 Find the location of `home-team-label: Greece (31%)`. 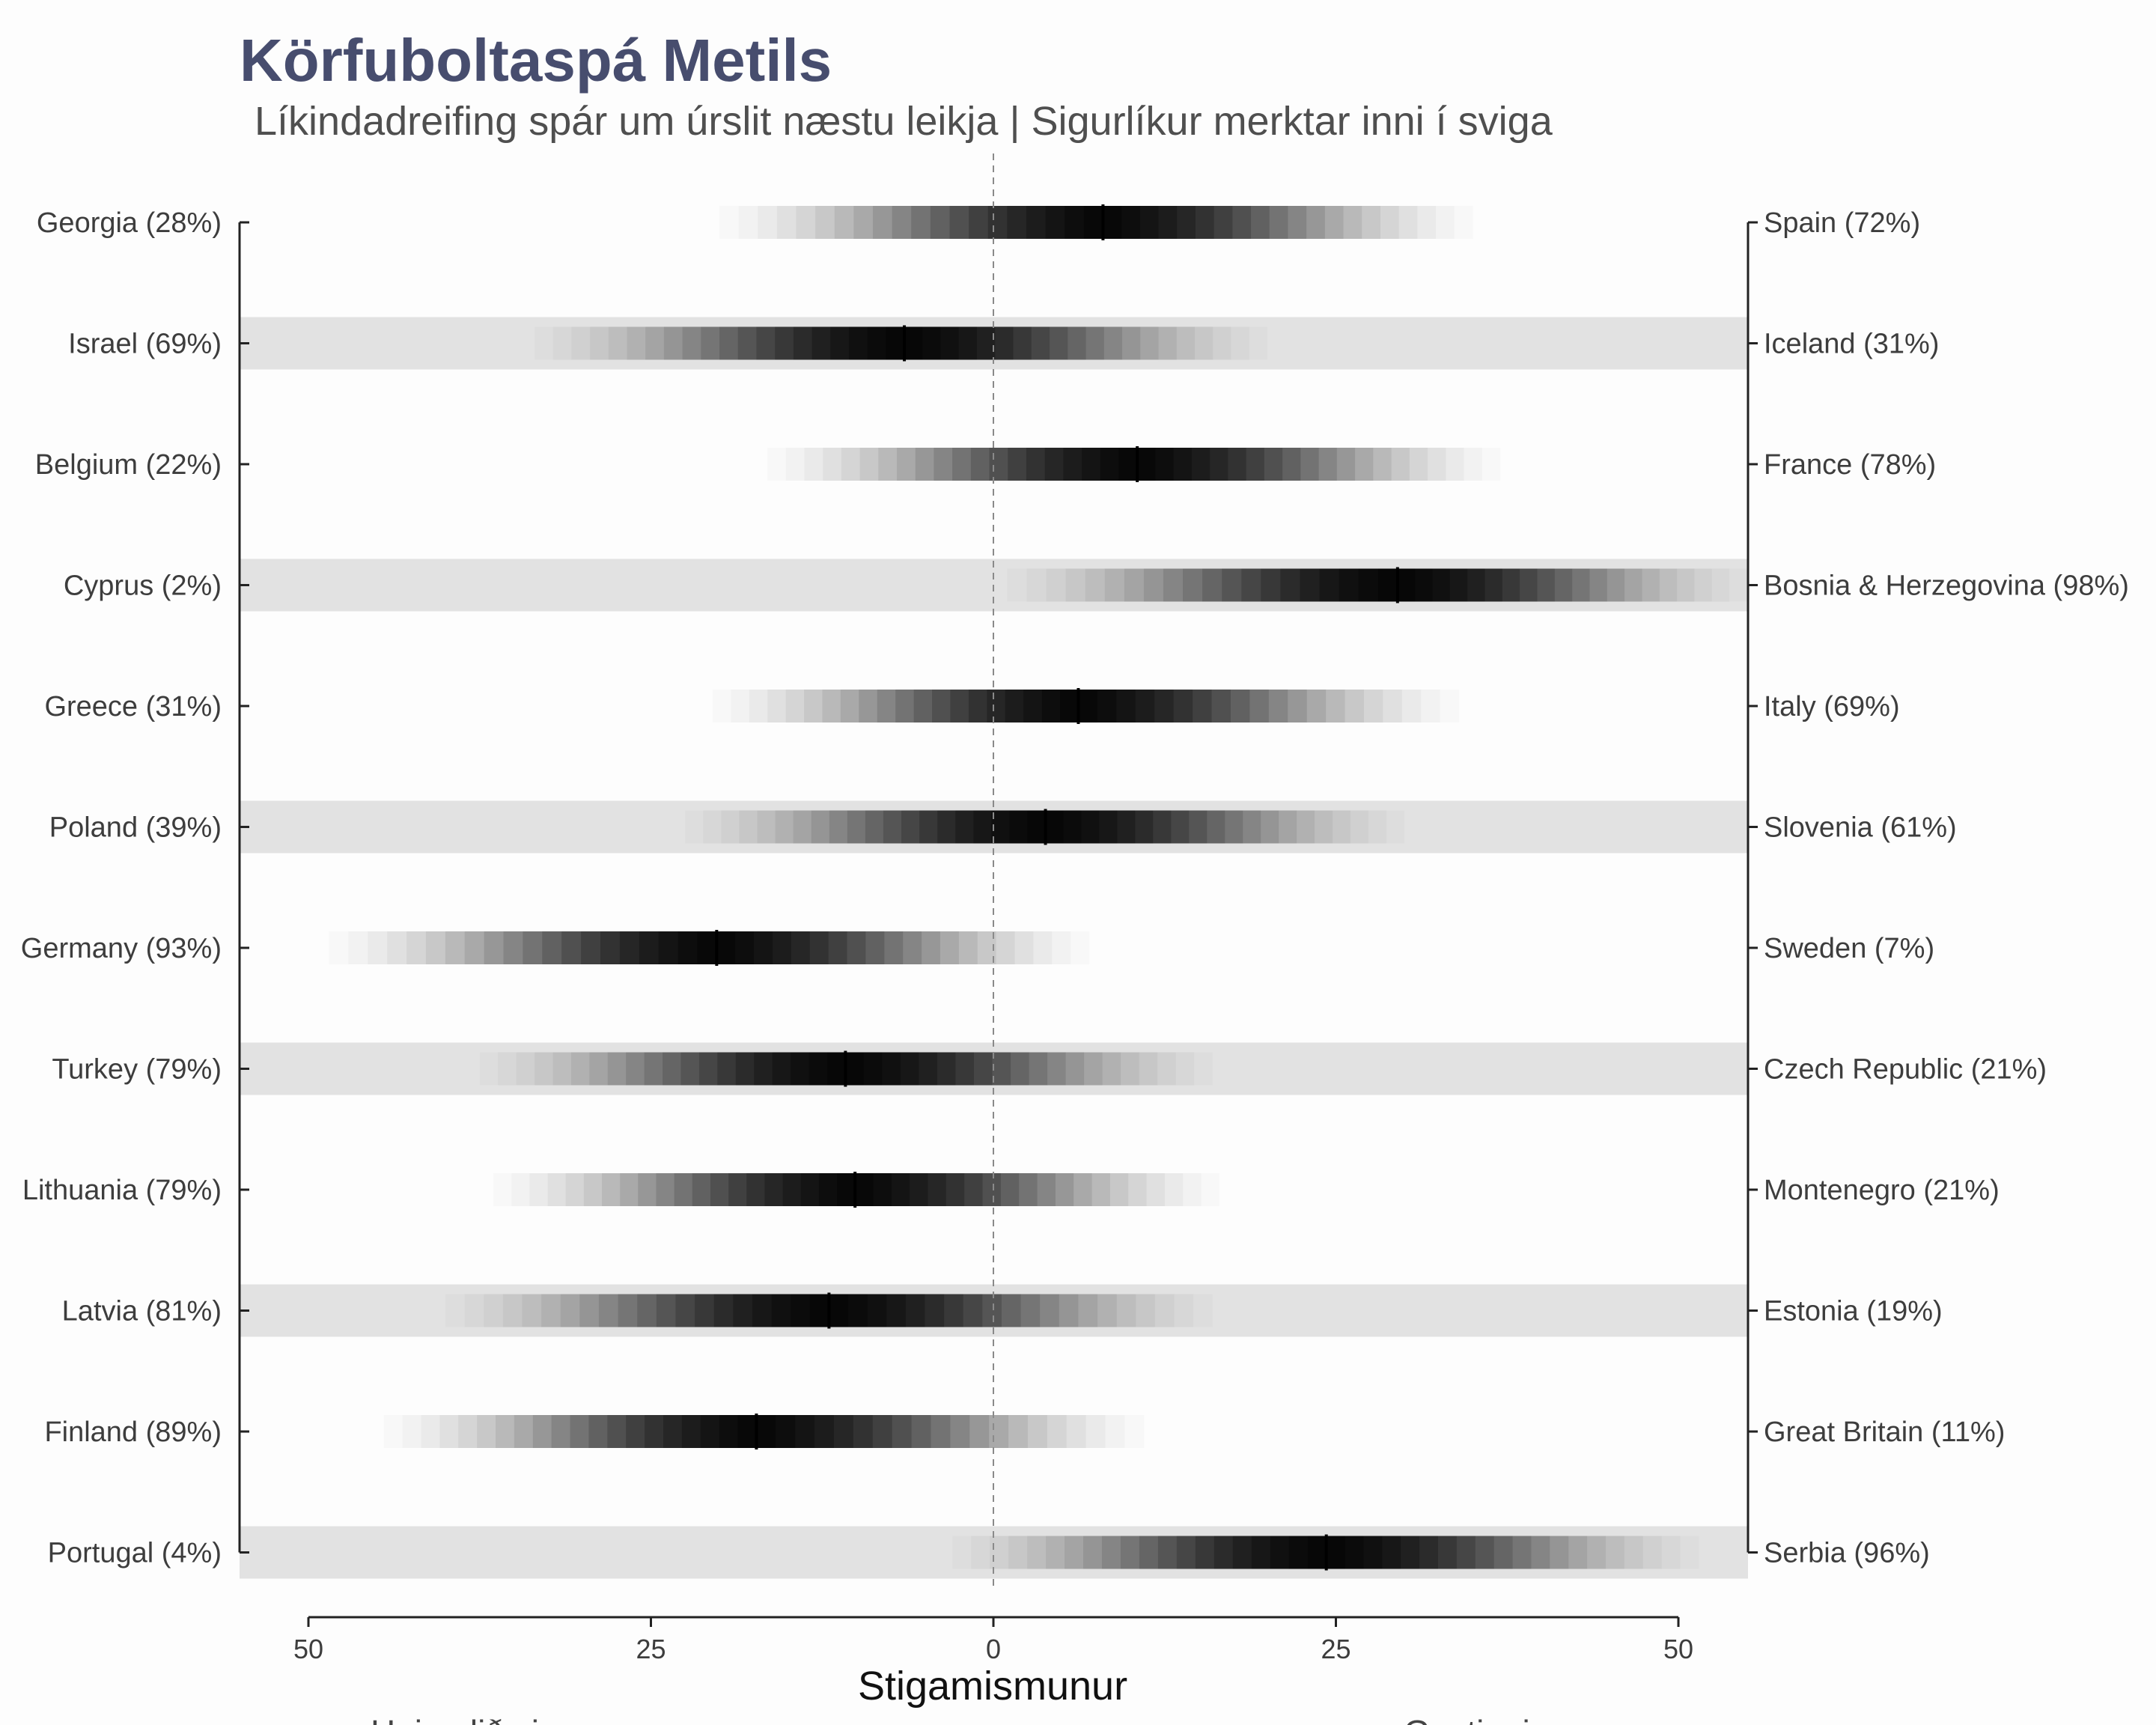

home-team-label: Greece (31%) is located at coordinates (133, 706).